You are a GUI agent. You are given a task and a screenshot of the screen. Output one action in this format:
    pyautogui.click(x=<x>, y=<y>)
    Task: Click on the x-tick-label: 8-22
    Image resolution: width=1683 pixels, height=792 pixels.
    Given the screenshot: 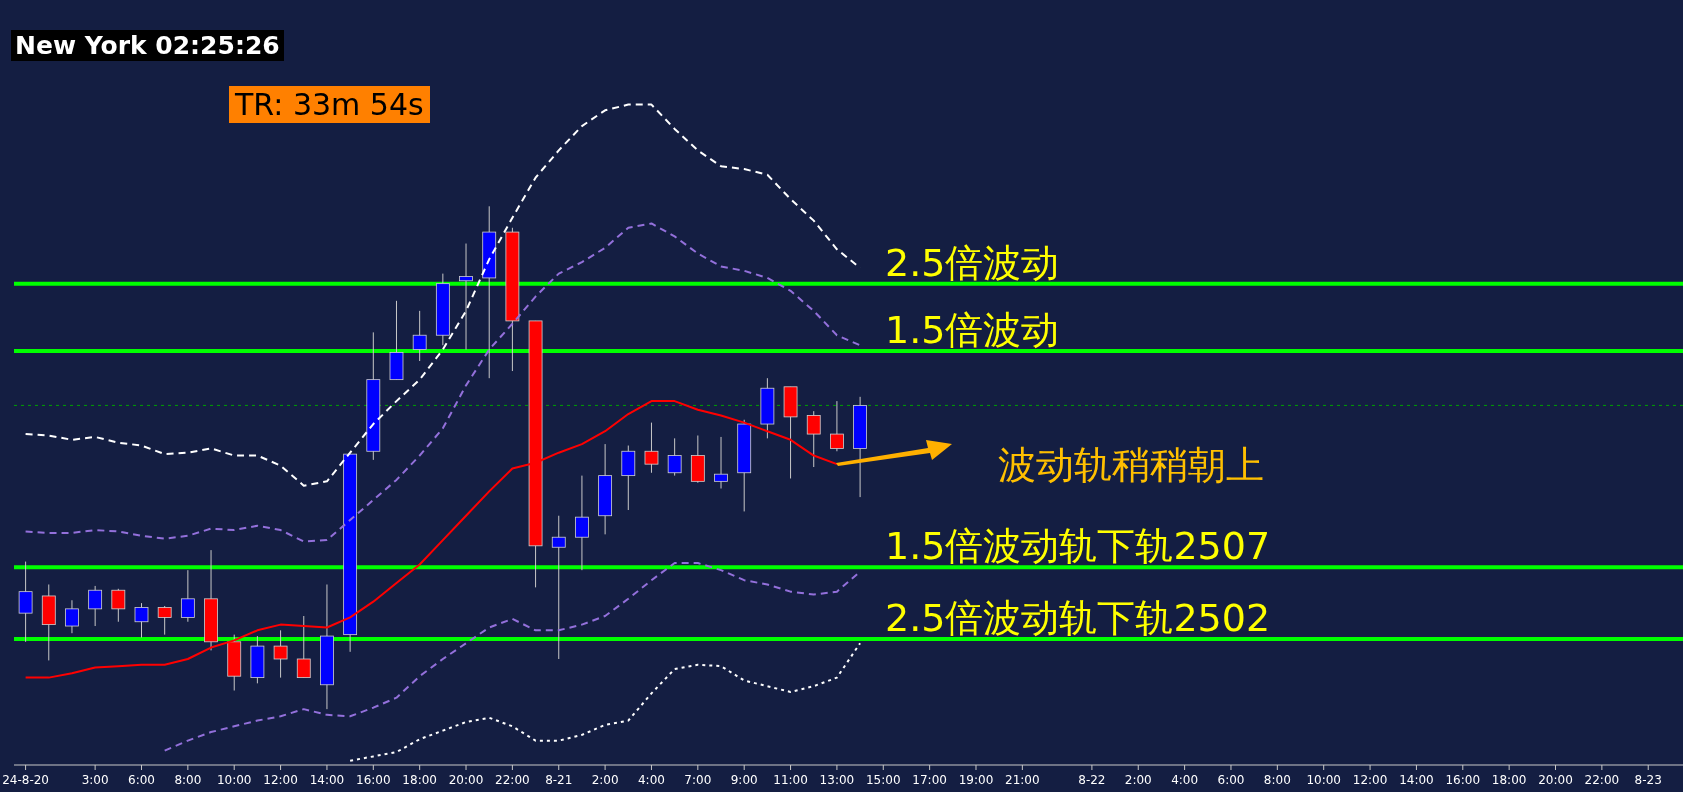 What is the action you would take?
    pyautogui.click(x=1092, y=780)
    